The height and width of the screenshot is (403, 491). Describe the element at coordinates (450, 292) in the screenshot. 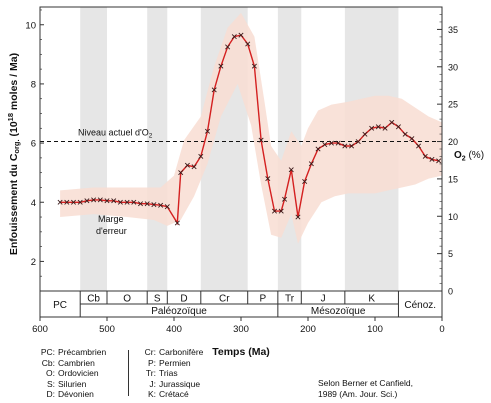

I see `y2-tick-label: 0` at that location.